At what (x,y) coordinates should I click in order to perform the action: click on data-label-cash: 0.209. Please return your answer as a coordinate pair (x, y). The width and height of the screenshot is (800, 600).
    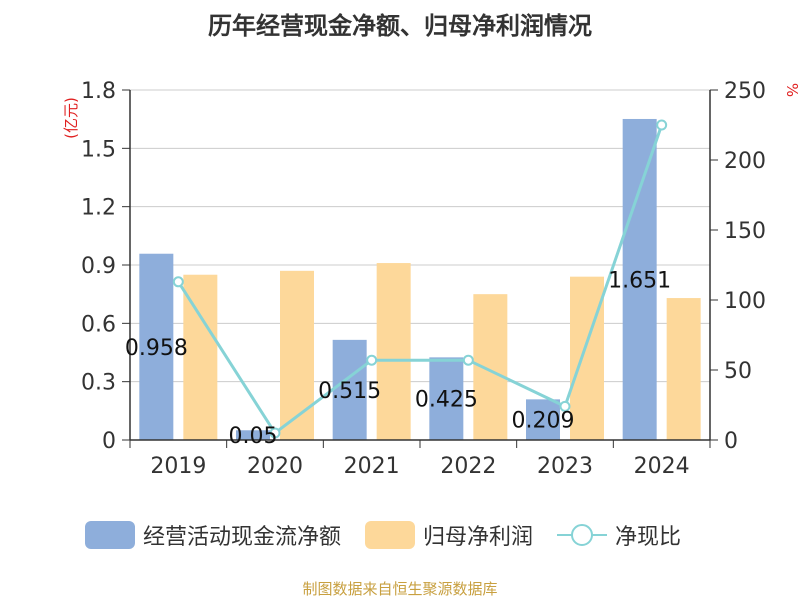
    Looking at the image, I should click on (543, 421).